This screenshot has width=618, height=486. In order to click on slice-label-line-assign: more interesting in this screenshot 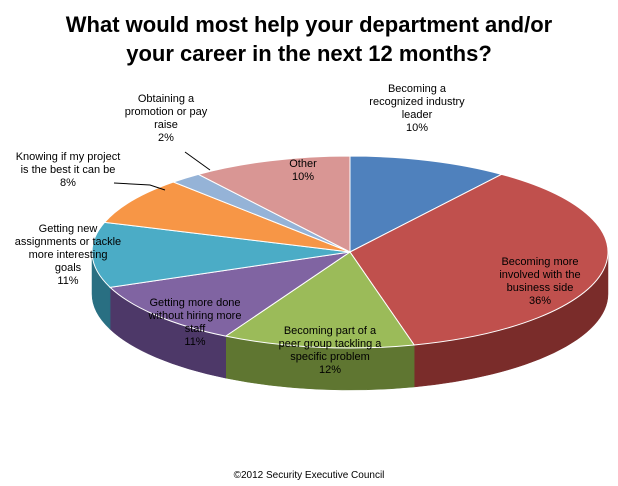, I will do `click(68, 255)`.